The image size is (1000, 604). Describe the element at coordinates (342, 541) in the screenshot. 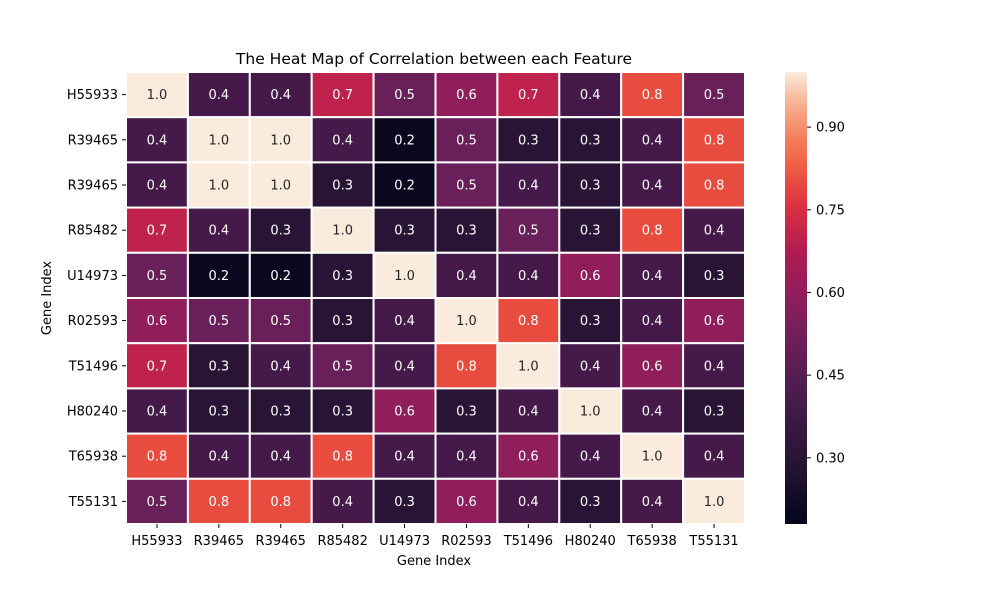

I see `x-tick-label: R85482` at that location.